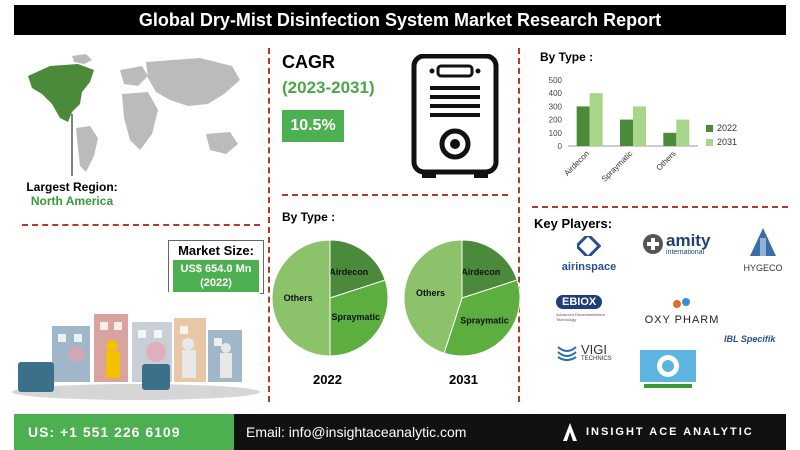 The height and width of the screenshot is (450, 800). I want to click on cagr-years: (2023-2031), so click(328, 87).